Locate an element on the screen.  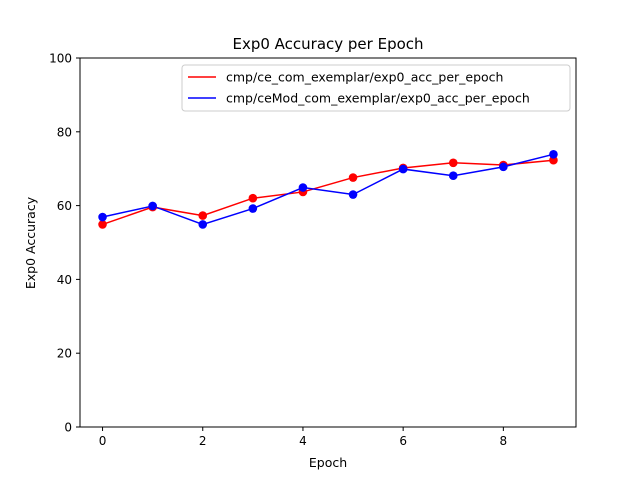
y-tick-label: 0 is located at coordinates (68, 428).